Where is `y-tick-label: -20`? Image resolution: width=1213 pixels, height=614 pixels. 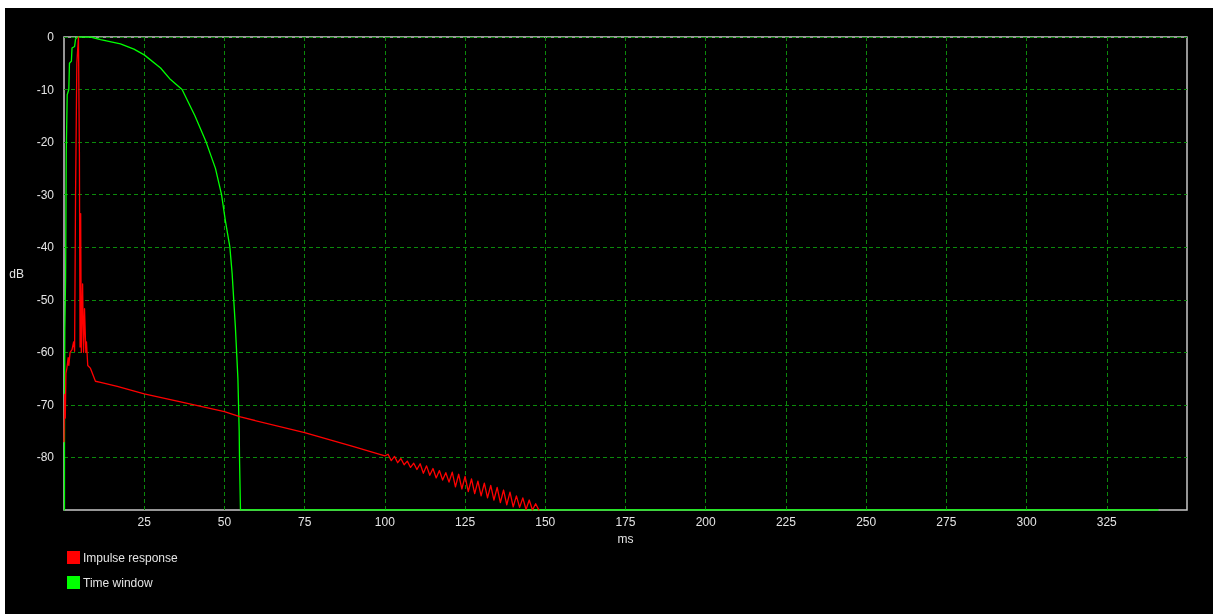 y-tick-label: -20 is located at coordinates (45, 142).